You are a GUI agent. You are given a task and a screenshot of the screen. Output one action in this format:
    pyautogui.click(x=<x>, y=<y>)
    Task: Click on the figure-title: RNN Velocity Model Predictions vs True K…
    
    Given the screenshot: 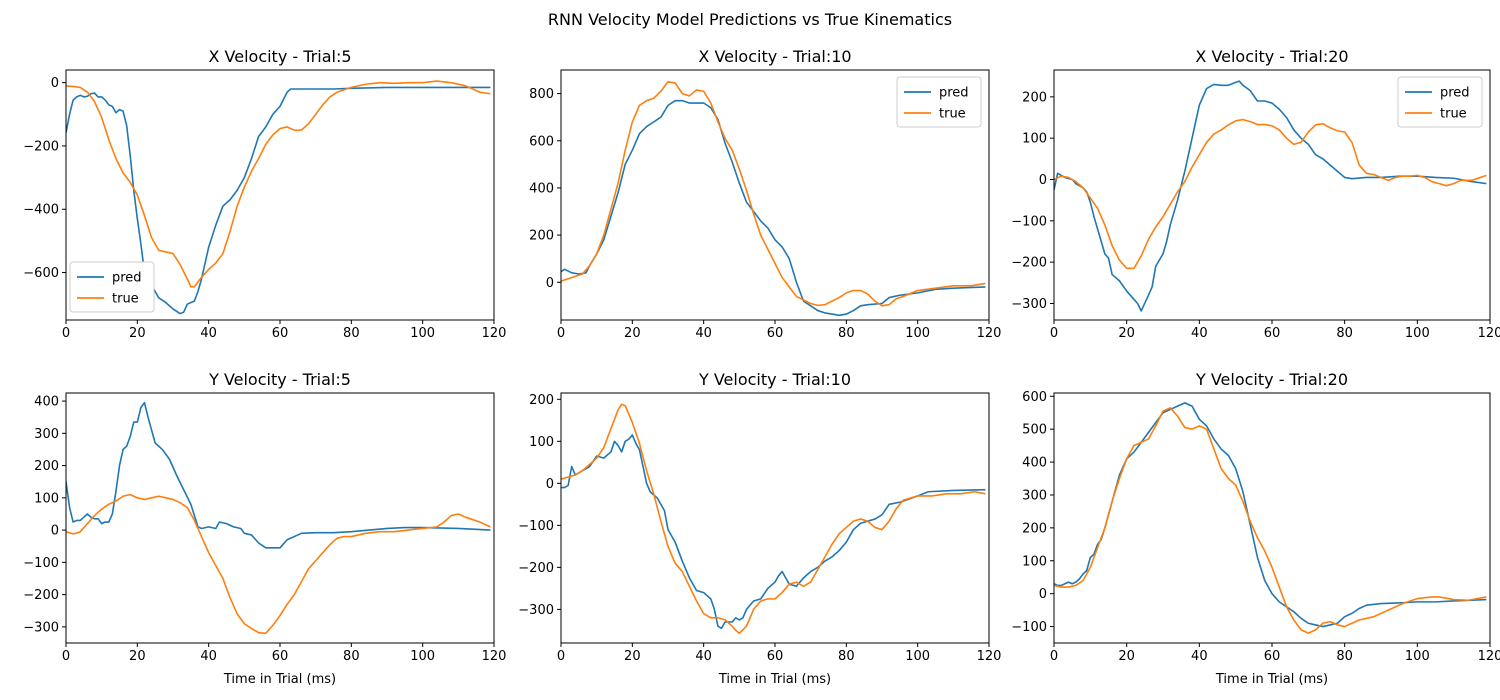 What is the action you would take?
    pyautogui.click(x=750, y=19)
    